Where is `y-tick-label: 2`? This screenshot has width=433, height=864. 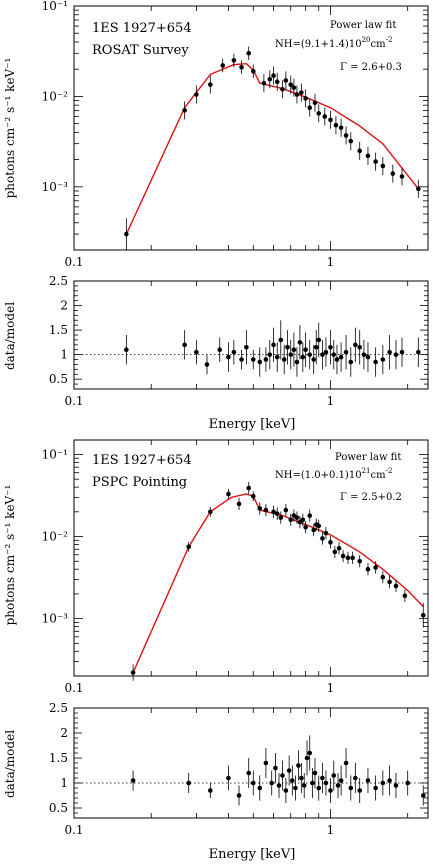 y-tick-label: 2 is located at coordinates (64, 733).